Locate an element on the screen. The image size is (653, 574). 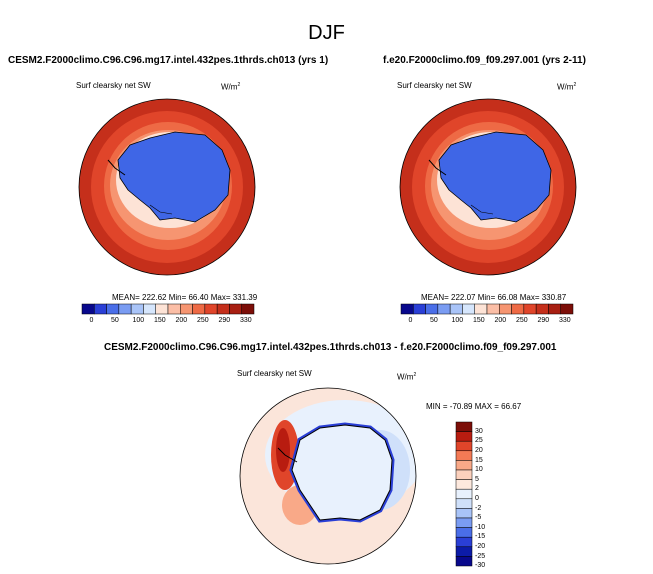
panel-1-units: W/m2 is located at coordinates (231, 87).